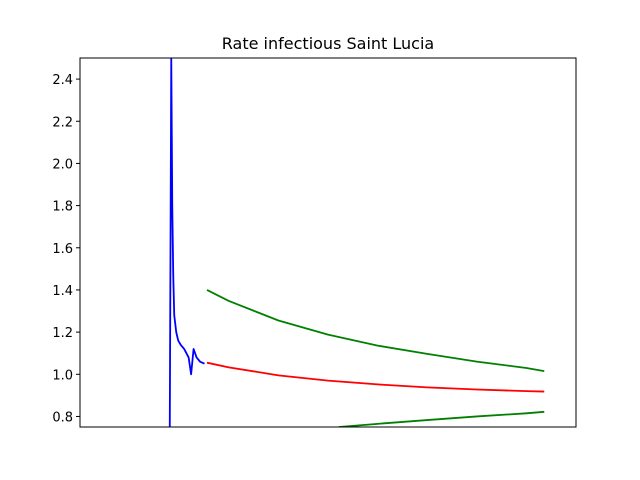 The height and width of the screenshot is (480, 640). Describe the element at coordinates (62, 333) in the screenshot. I see `y-tick-label: 1.2` at that location.